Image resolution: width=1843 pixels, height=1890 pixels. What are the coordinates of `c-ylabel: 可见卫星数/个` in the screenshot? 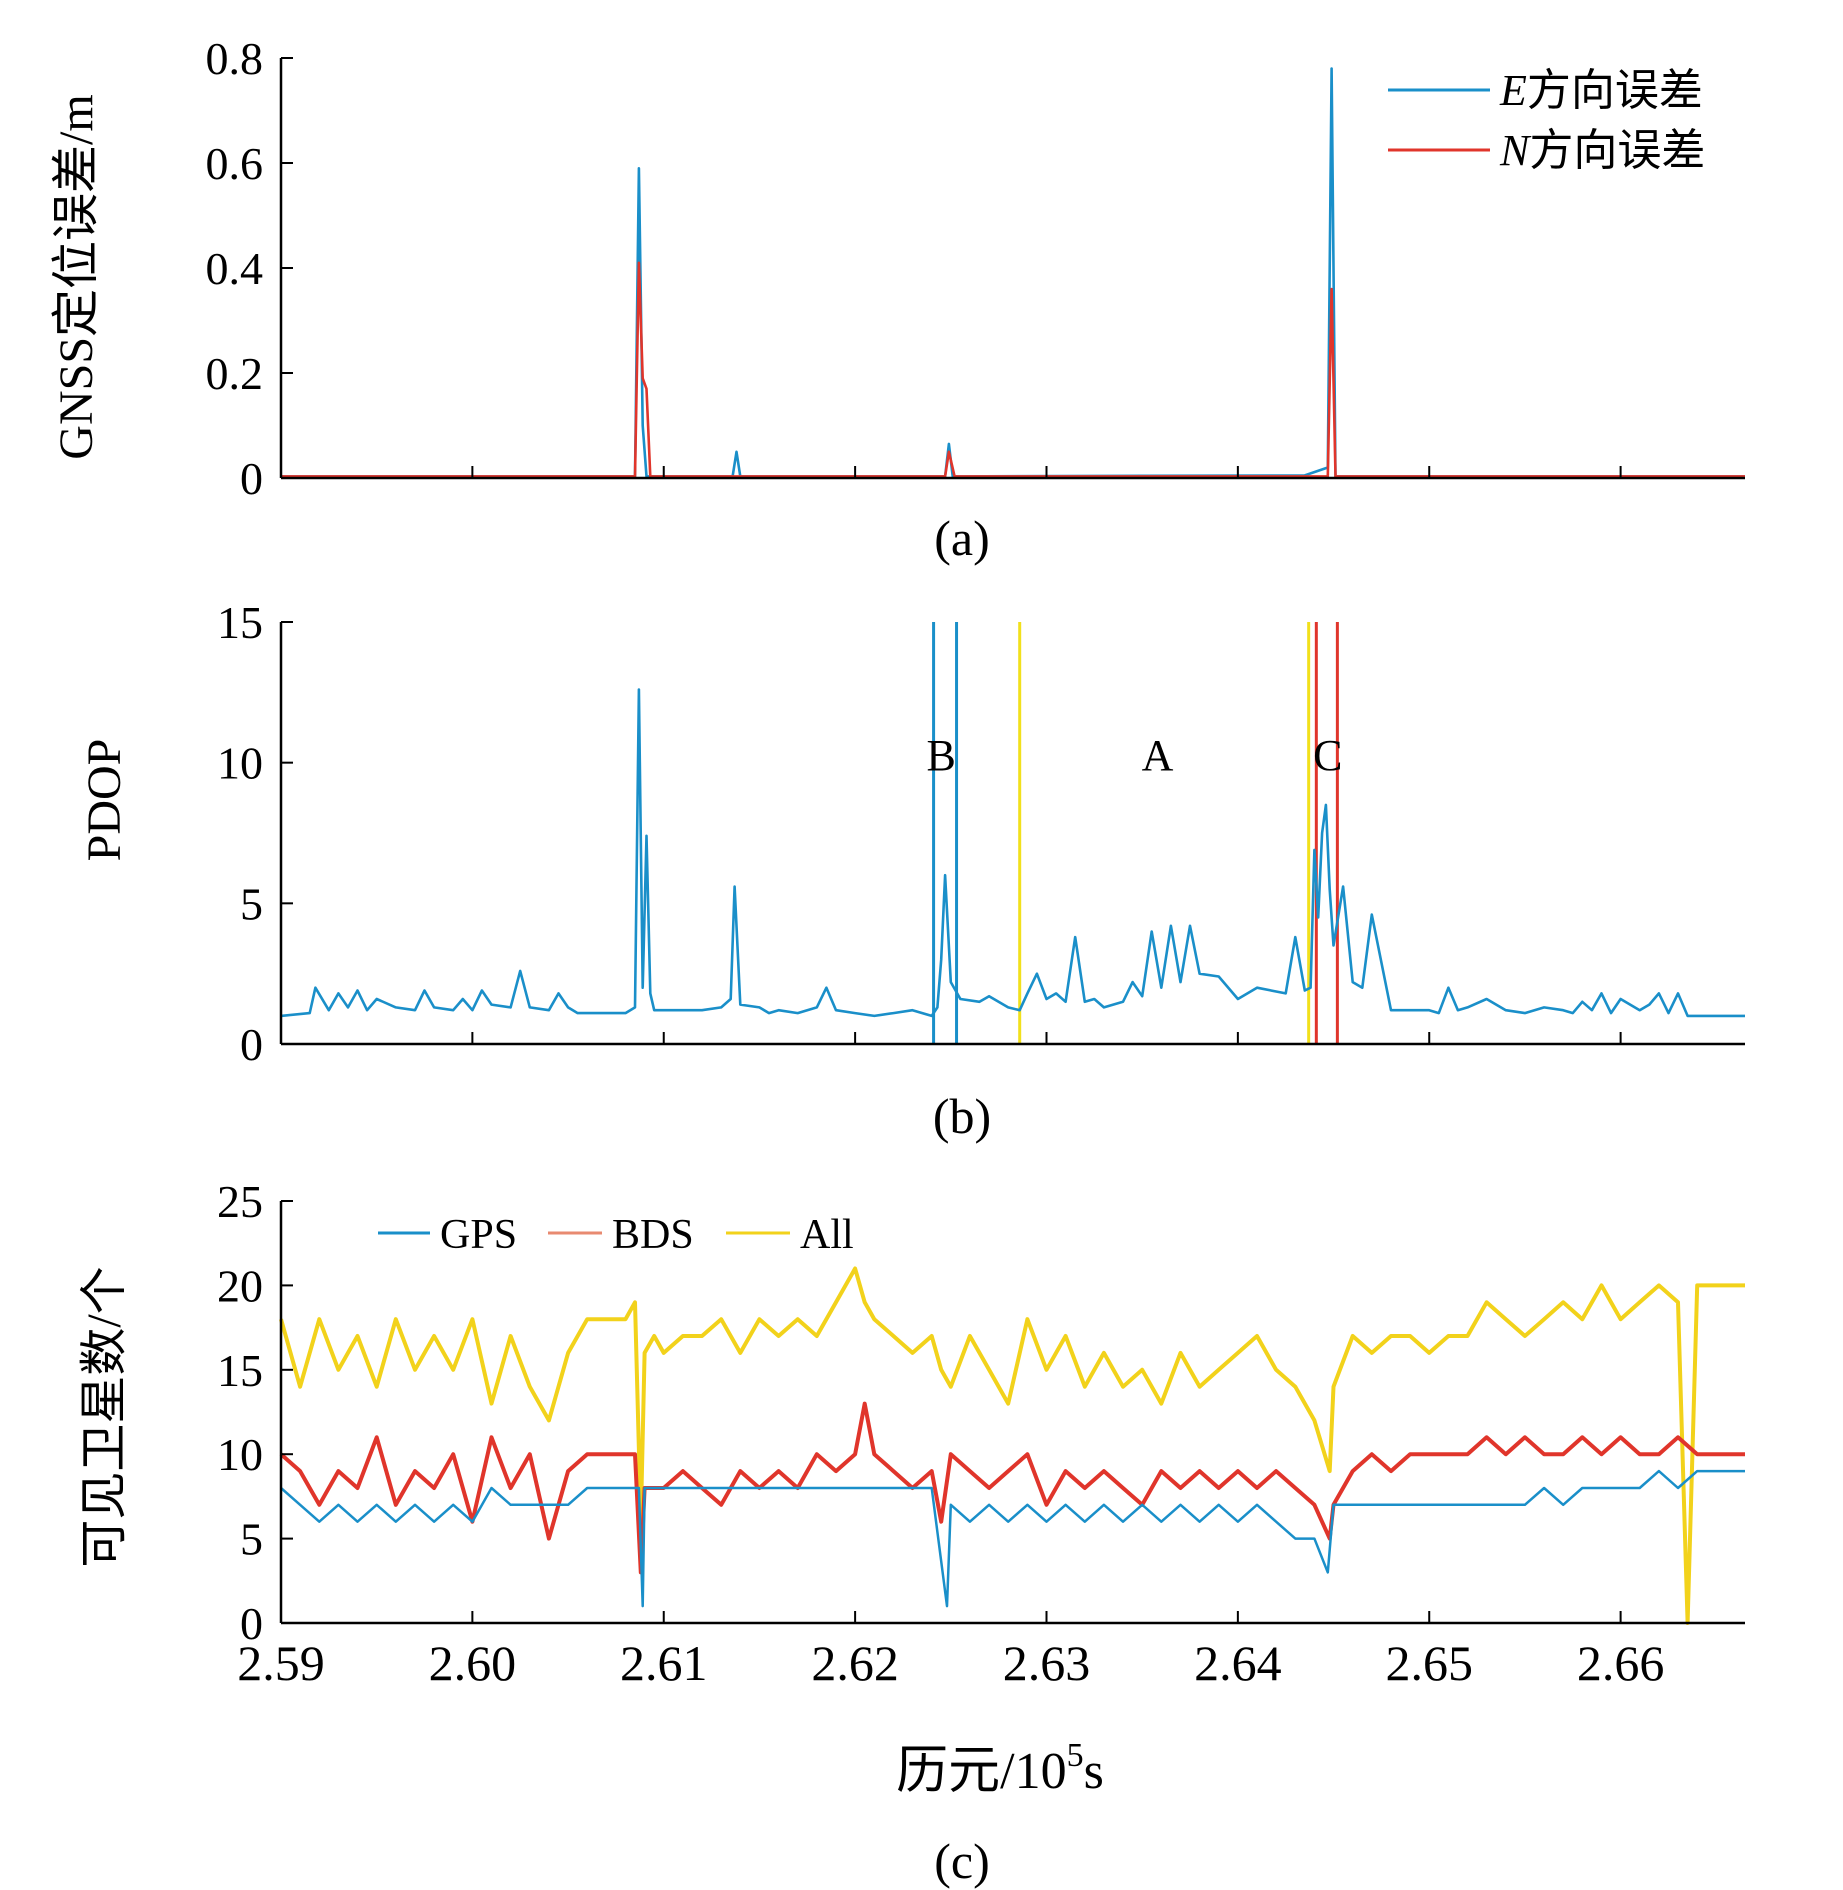 It's located at (104, 1416).